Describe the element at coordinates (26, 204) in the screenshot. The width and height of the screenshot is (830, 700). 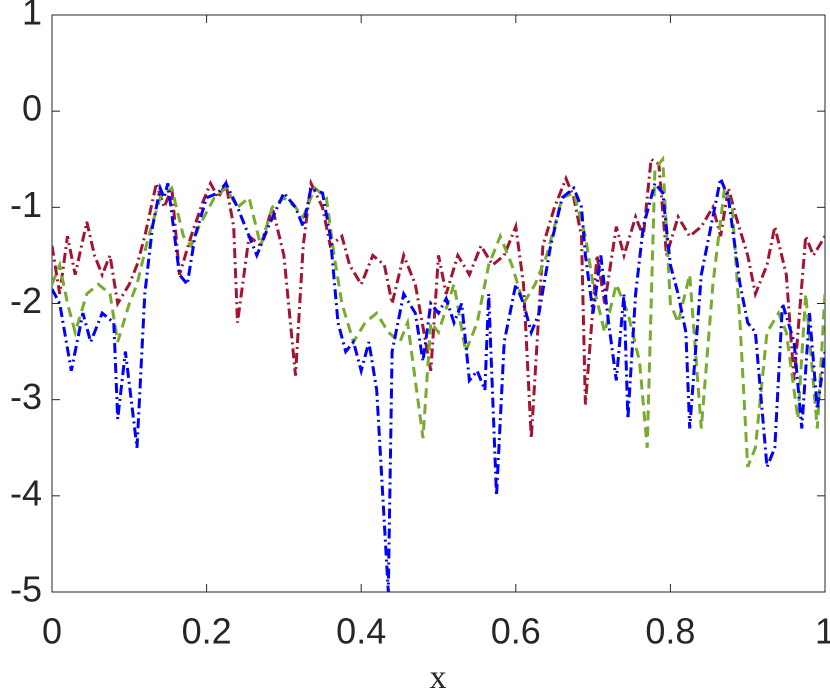
I see `y-tick-label: -1` at that location.